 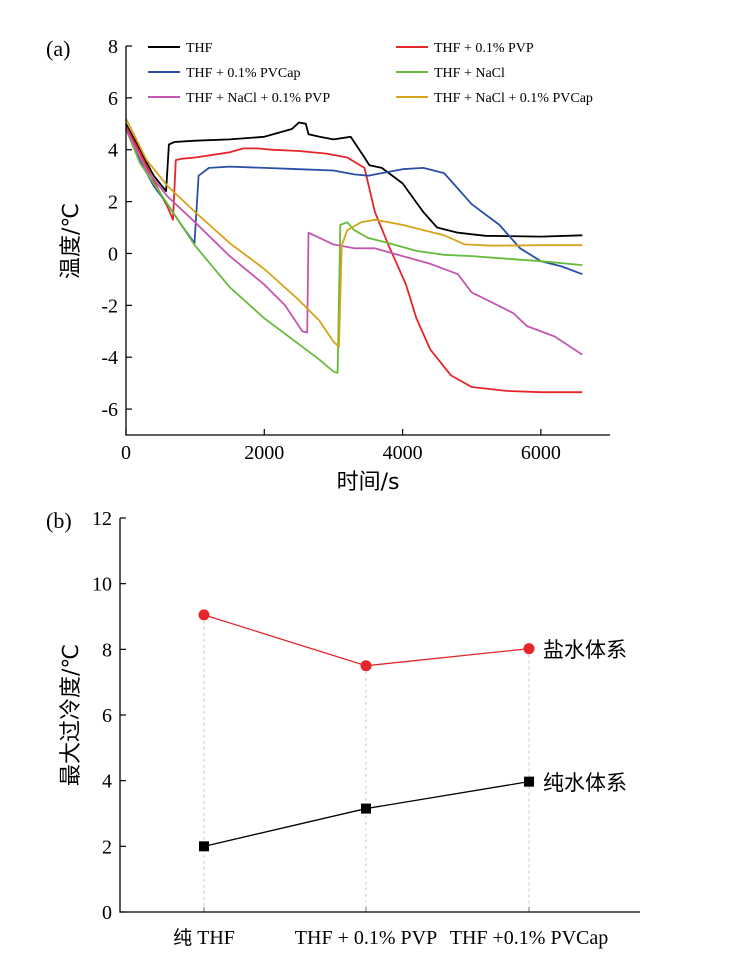 I want to click on legend-label: THF + 0.1% PVP, so click(x=484, y=48).